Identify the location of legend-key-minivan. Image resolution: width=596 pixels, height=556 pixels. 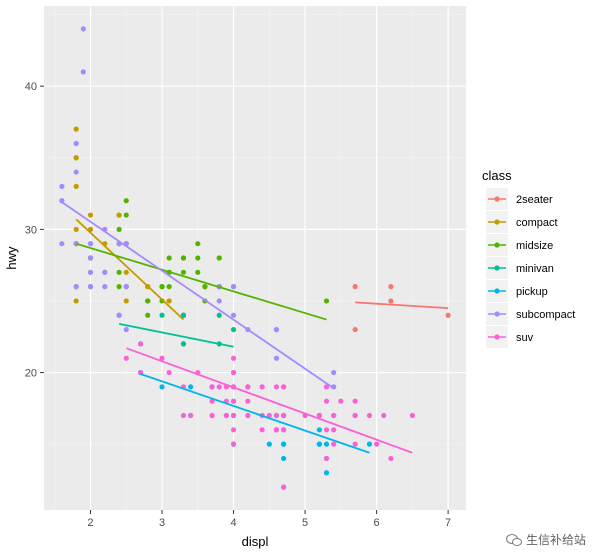
(497, 268).